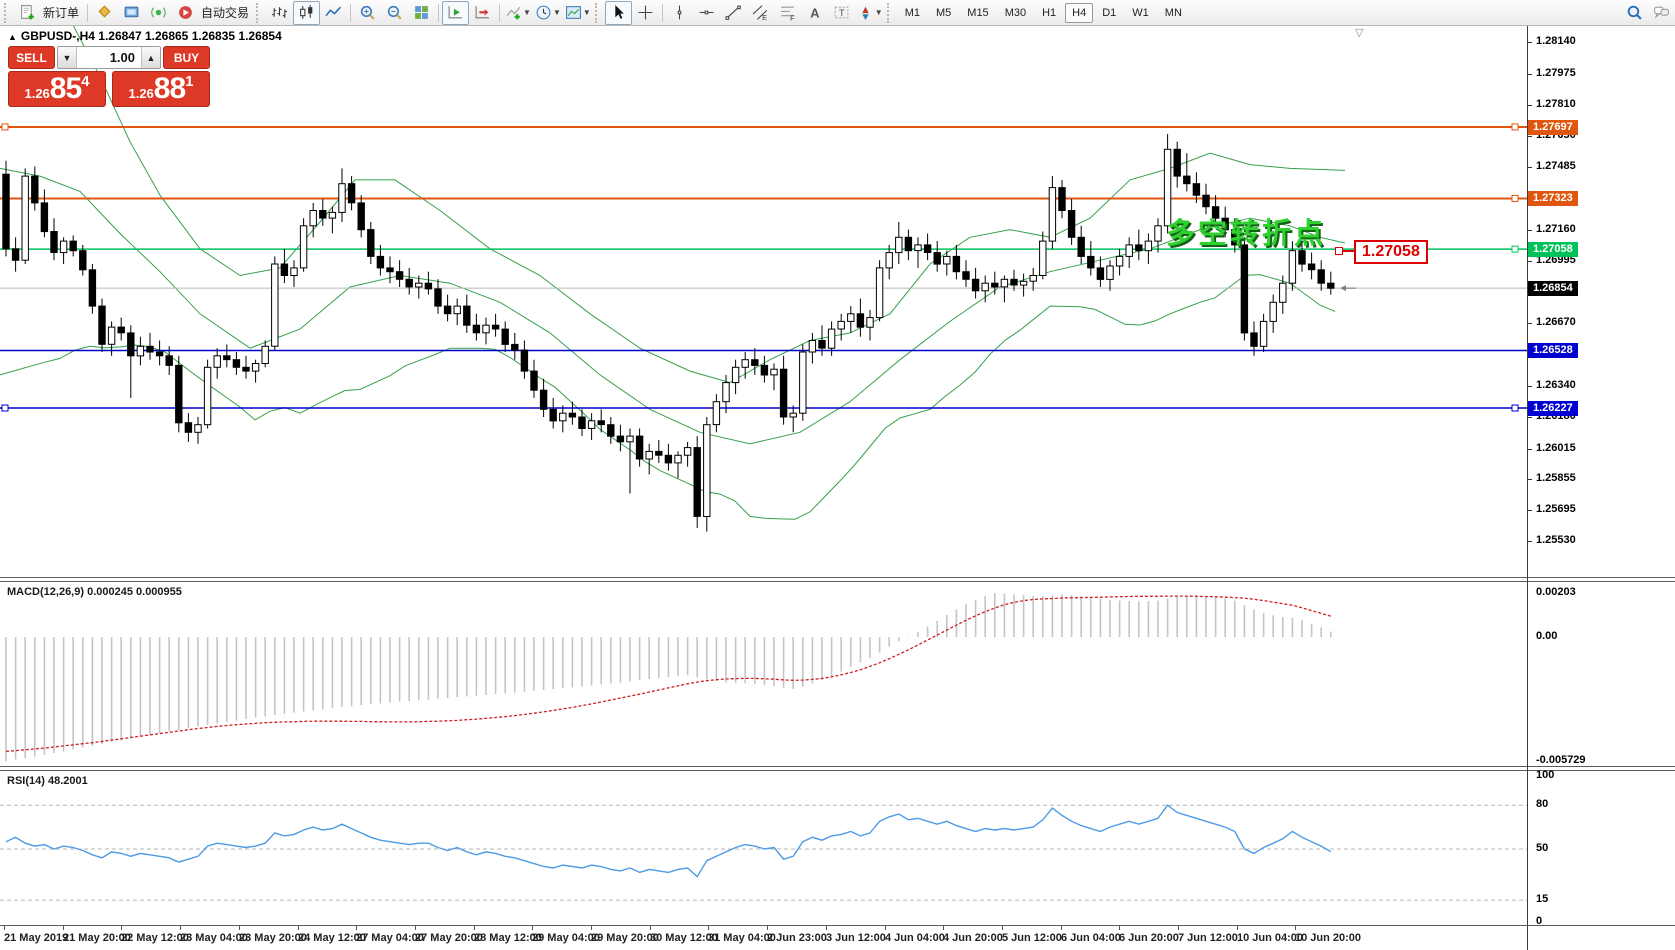  What do you see at coordinates (645, 13) in the screenshot?
I see `crosshair-button` at bounding box center [645, 13].